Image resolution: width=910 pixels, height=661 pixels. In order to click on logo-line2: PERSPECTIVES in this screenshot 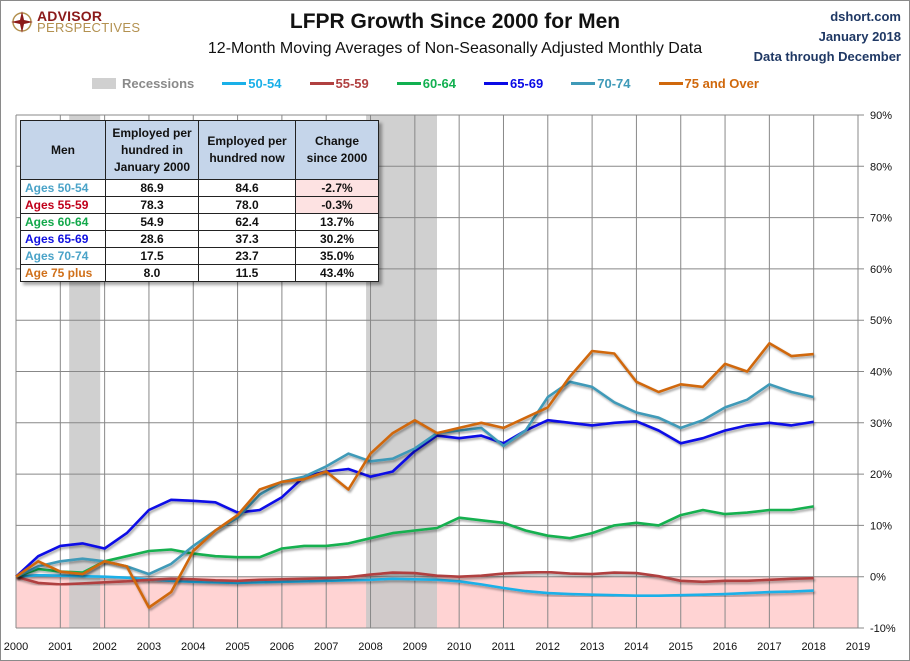, I will do `click(89, 27)`.